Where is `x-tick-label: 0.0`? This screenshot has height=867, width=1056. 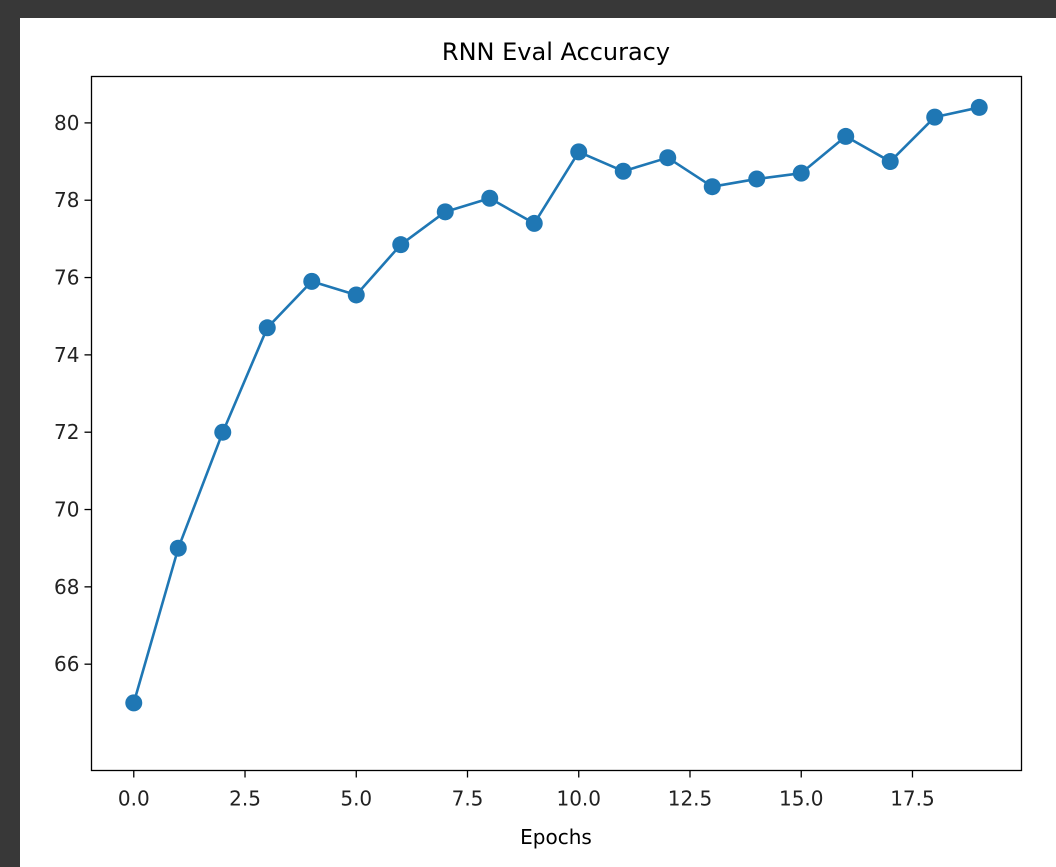 x-tick-label: 0.0 is located at coordinates (134, 799).